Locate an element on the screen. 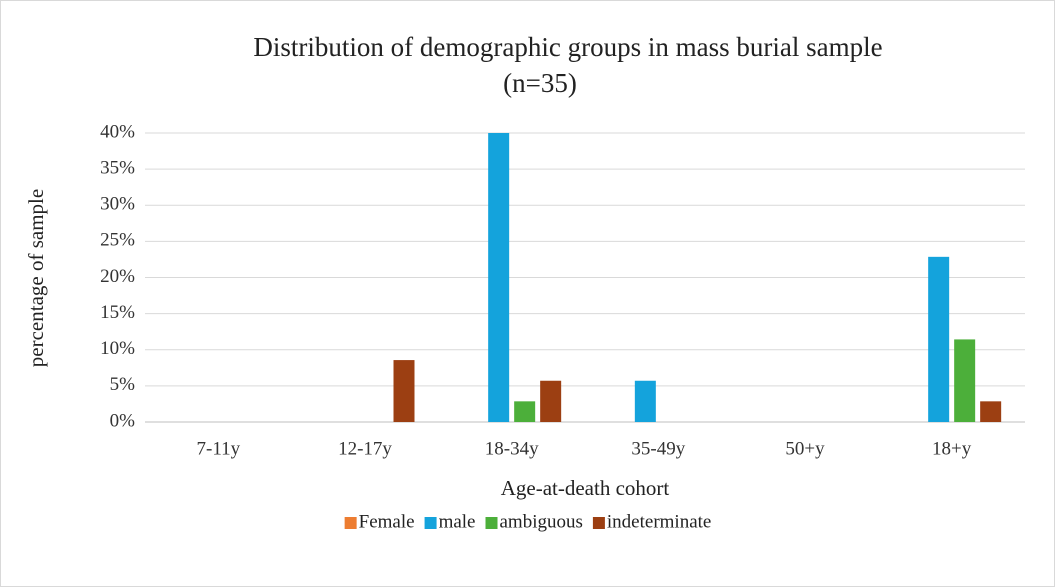  x-tick-label: 50+y is located at coordinates (805, 448).